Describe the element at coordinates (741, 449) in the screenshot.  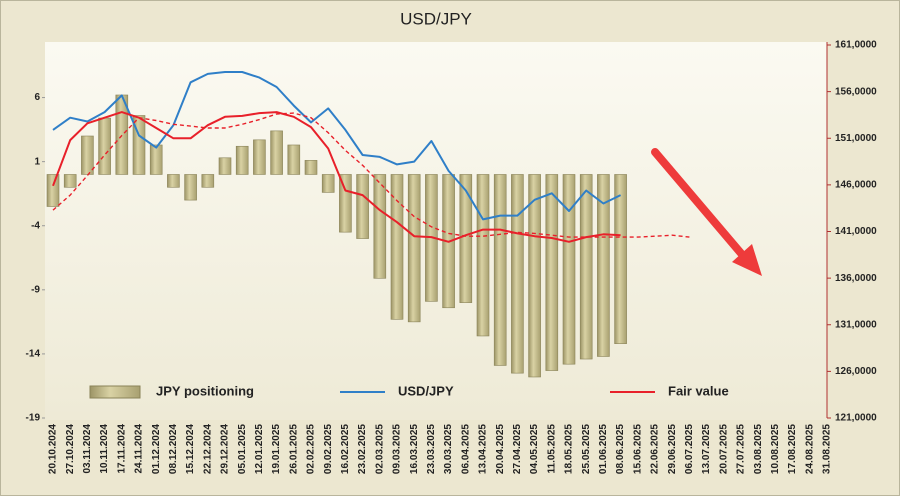
I see `x-tick-label: 27.07.2025` at that location.